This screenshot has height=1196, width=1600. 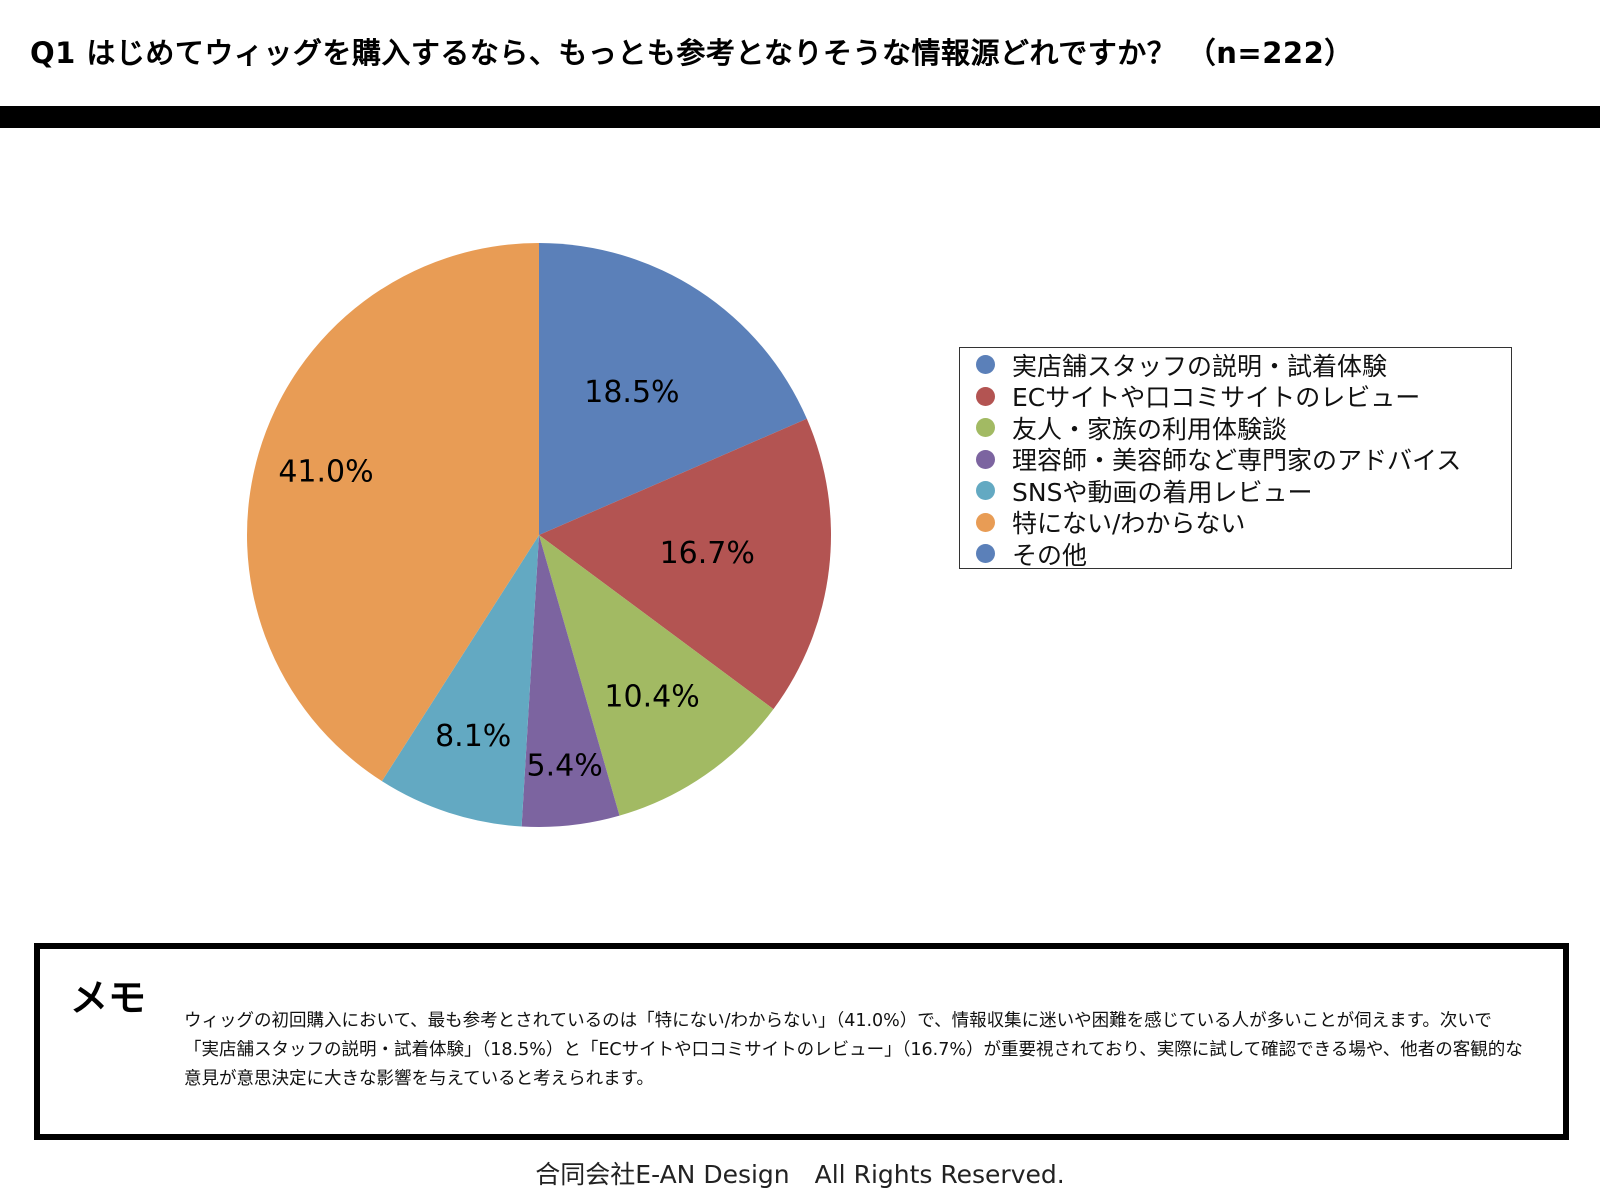 I want to click on pie-value-label-4: 5.4%, so click(x=564, y=766).